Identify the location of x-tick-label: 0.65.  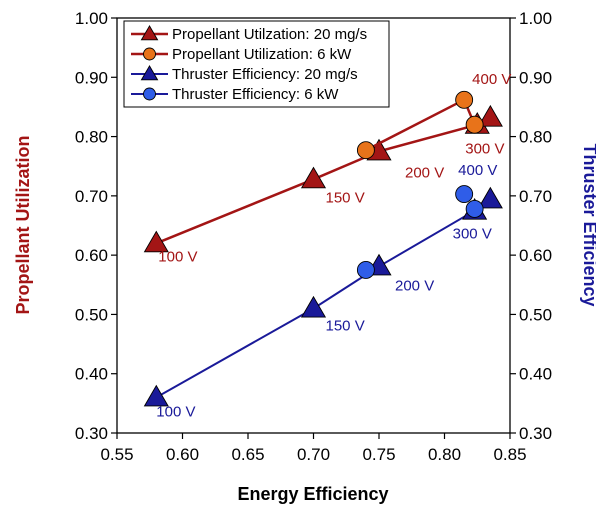
(247, 454).